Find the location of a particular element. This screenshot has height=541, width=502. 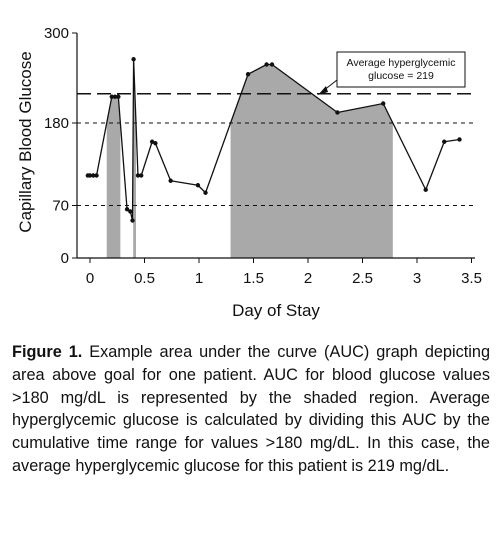

annotation-arrowhead is located at coordinates (323, 90).